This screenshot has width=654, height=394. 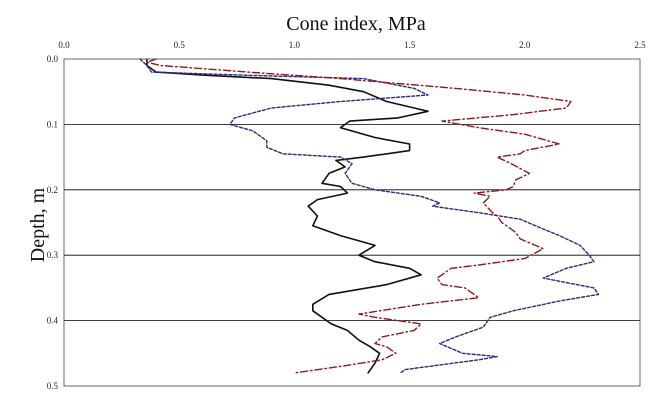 I want to click on y-axis-title: Depth, m, so click(x=38, y=224).